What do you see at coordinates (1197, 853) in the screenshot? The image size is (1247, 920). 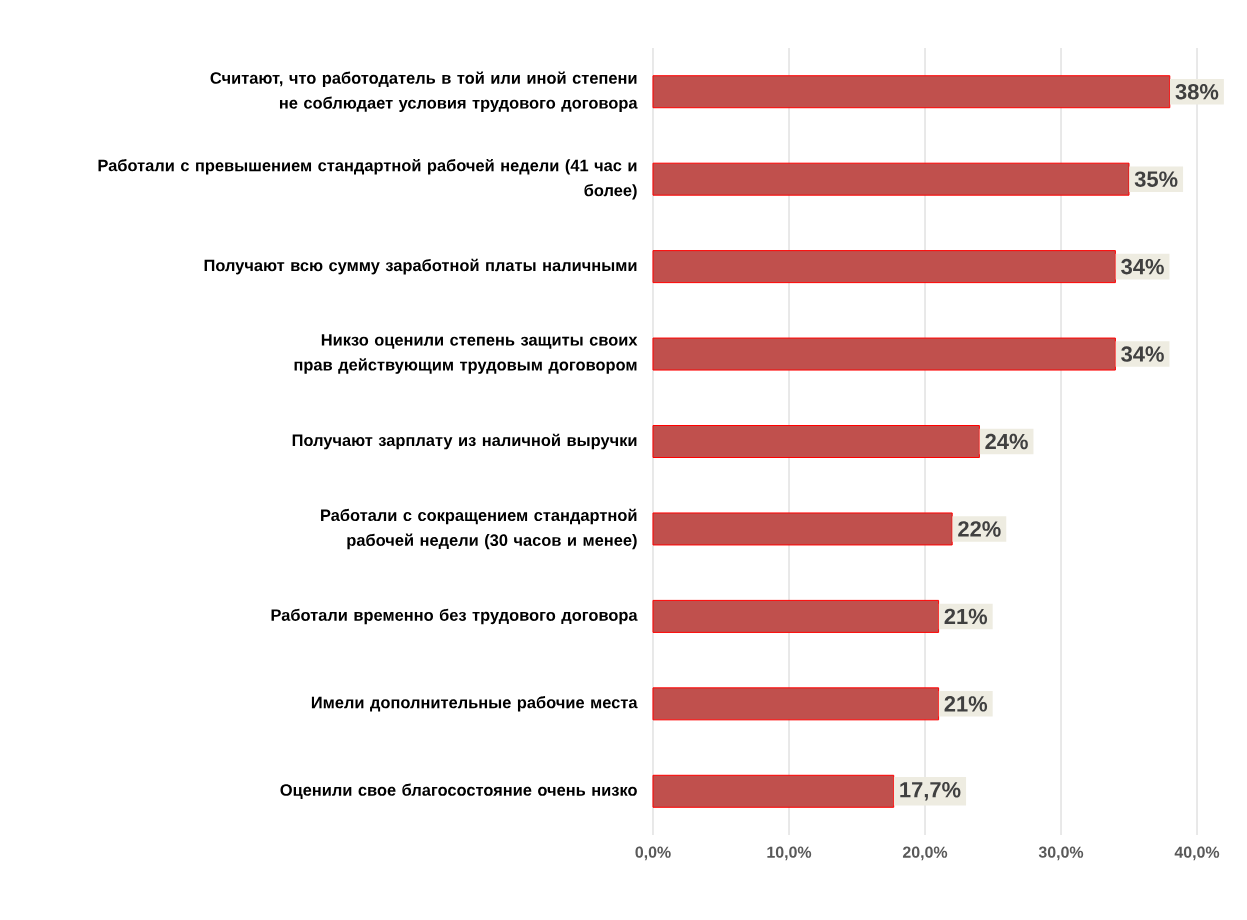 I see `x-tick-label: 40,0%` at bounding box center [1197, 853].